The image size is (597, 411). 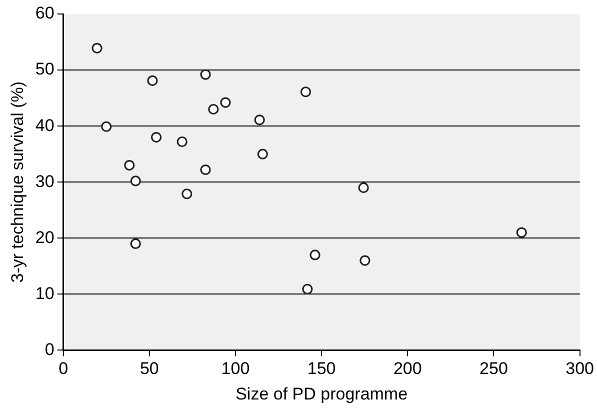 I want to click on y-tick-label: 20, so click(x=44, y=237).